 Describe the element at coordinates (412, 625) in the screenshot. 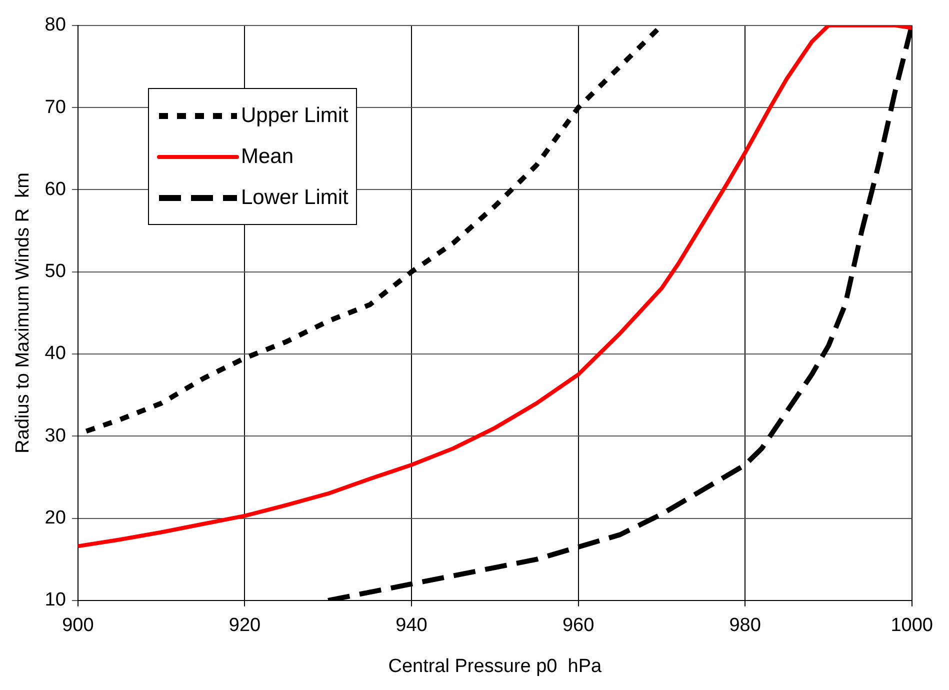

I see `x-tick-label: 940` at that location.